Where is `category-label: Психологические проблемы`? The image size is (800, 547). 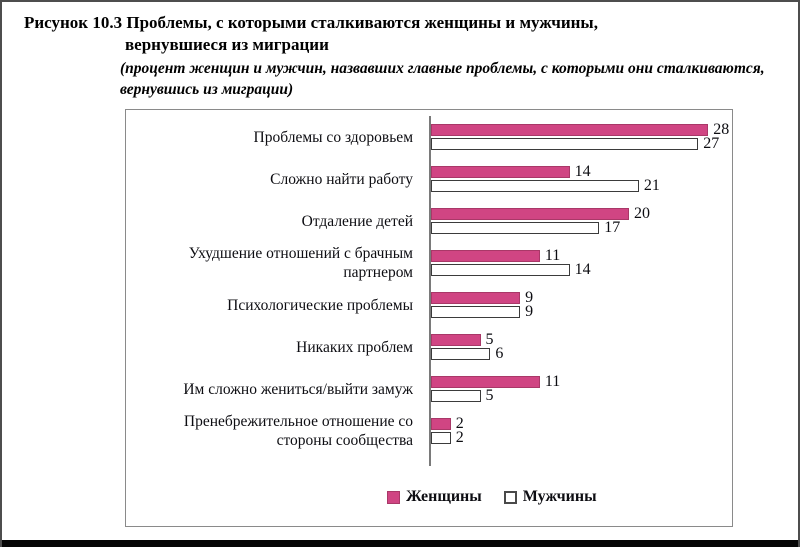 category-label: Психологические проблемы is located at coordinates (320, 305).